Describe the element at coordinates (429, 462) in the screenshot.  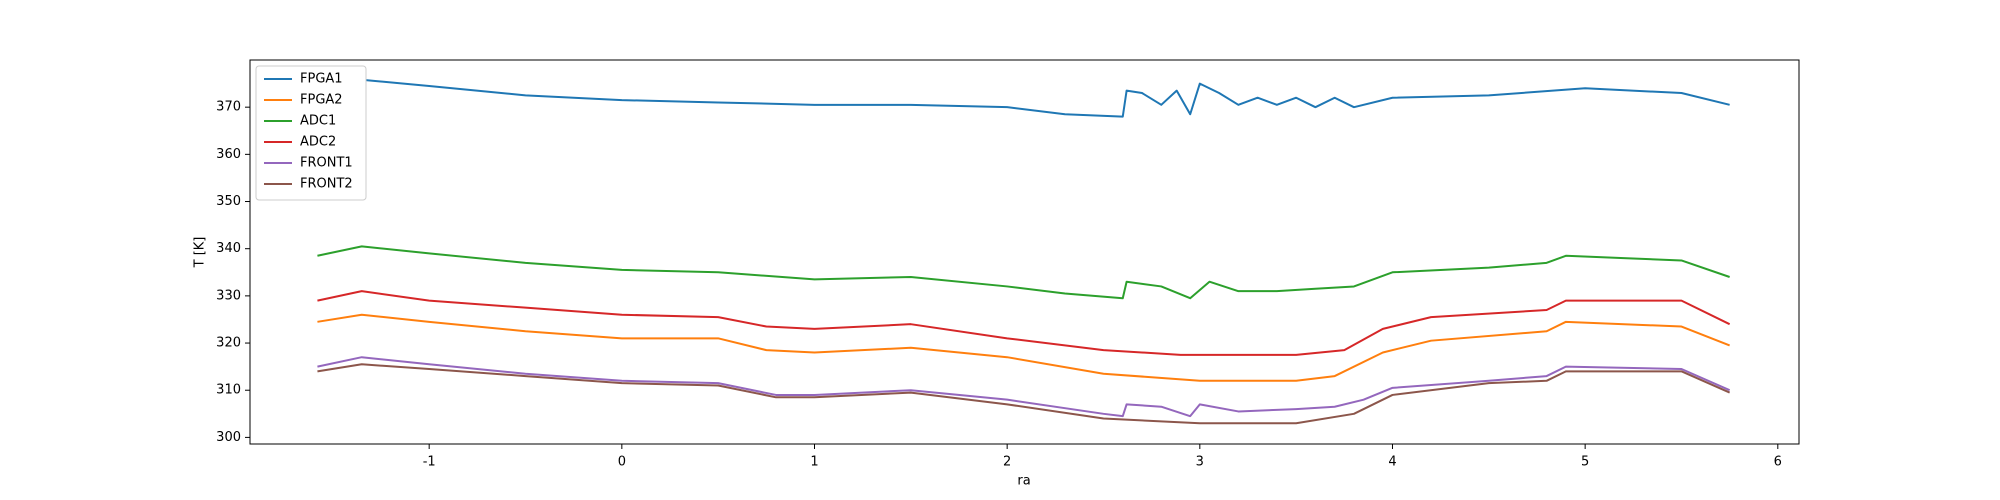
I see `x-tick-label: -1` at that location.